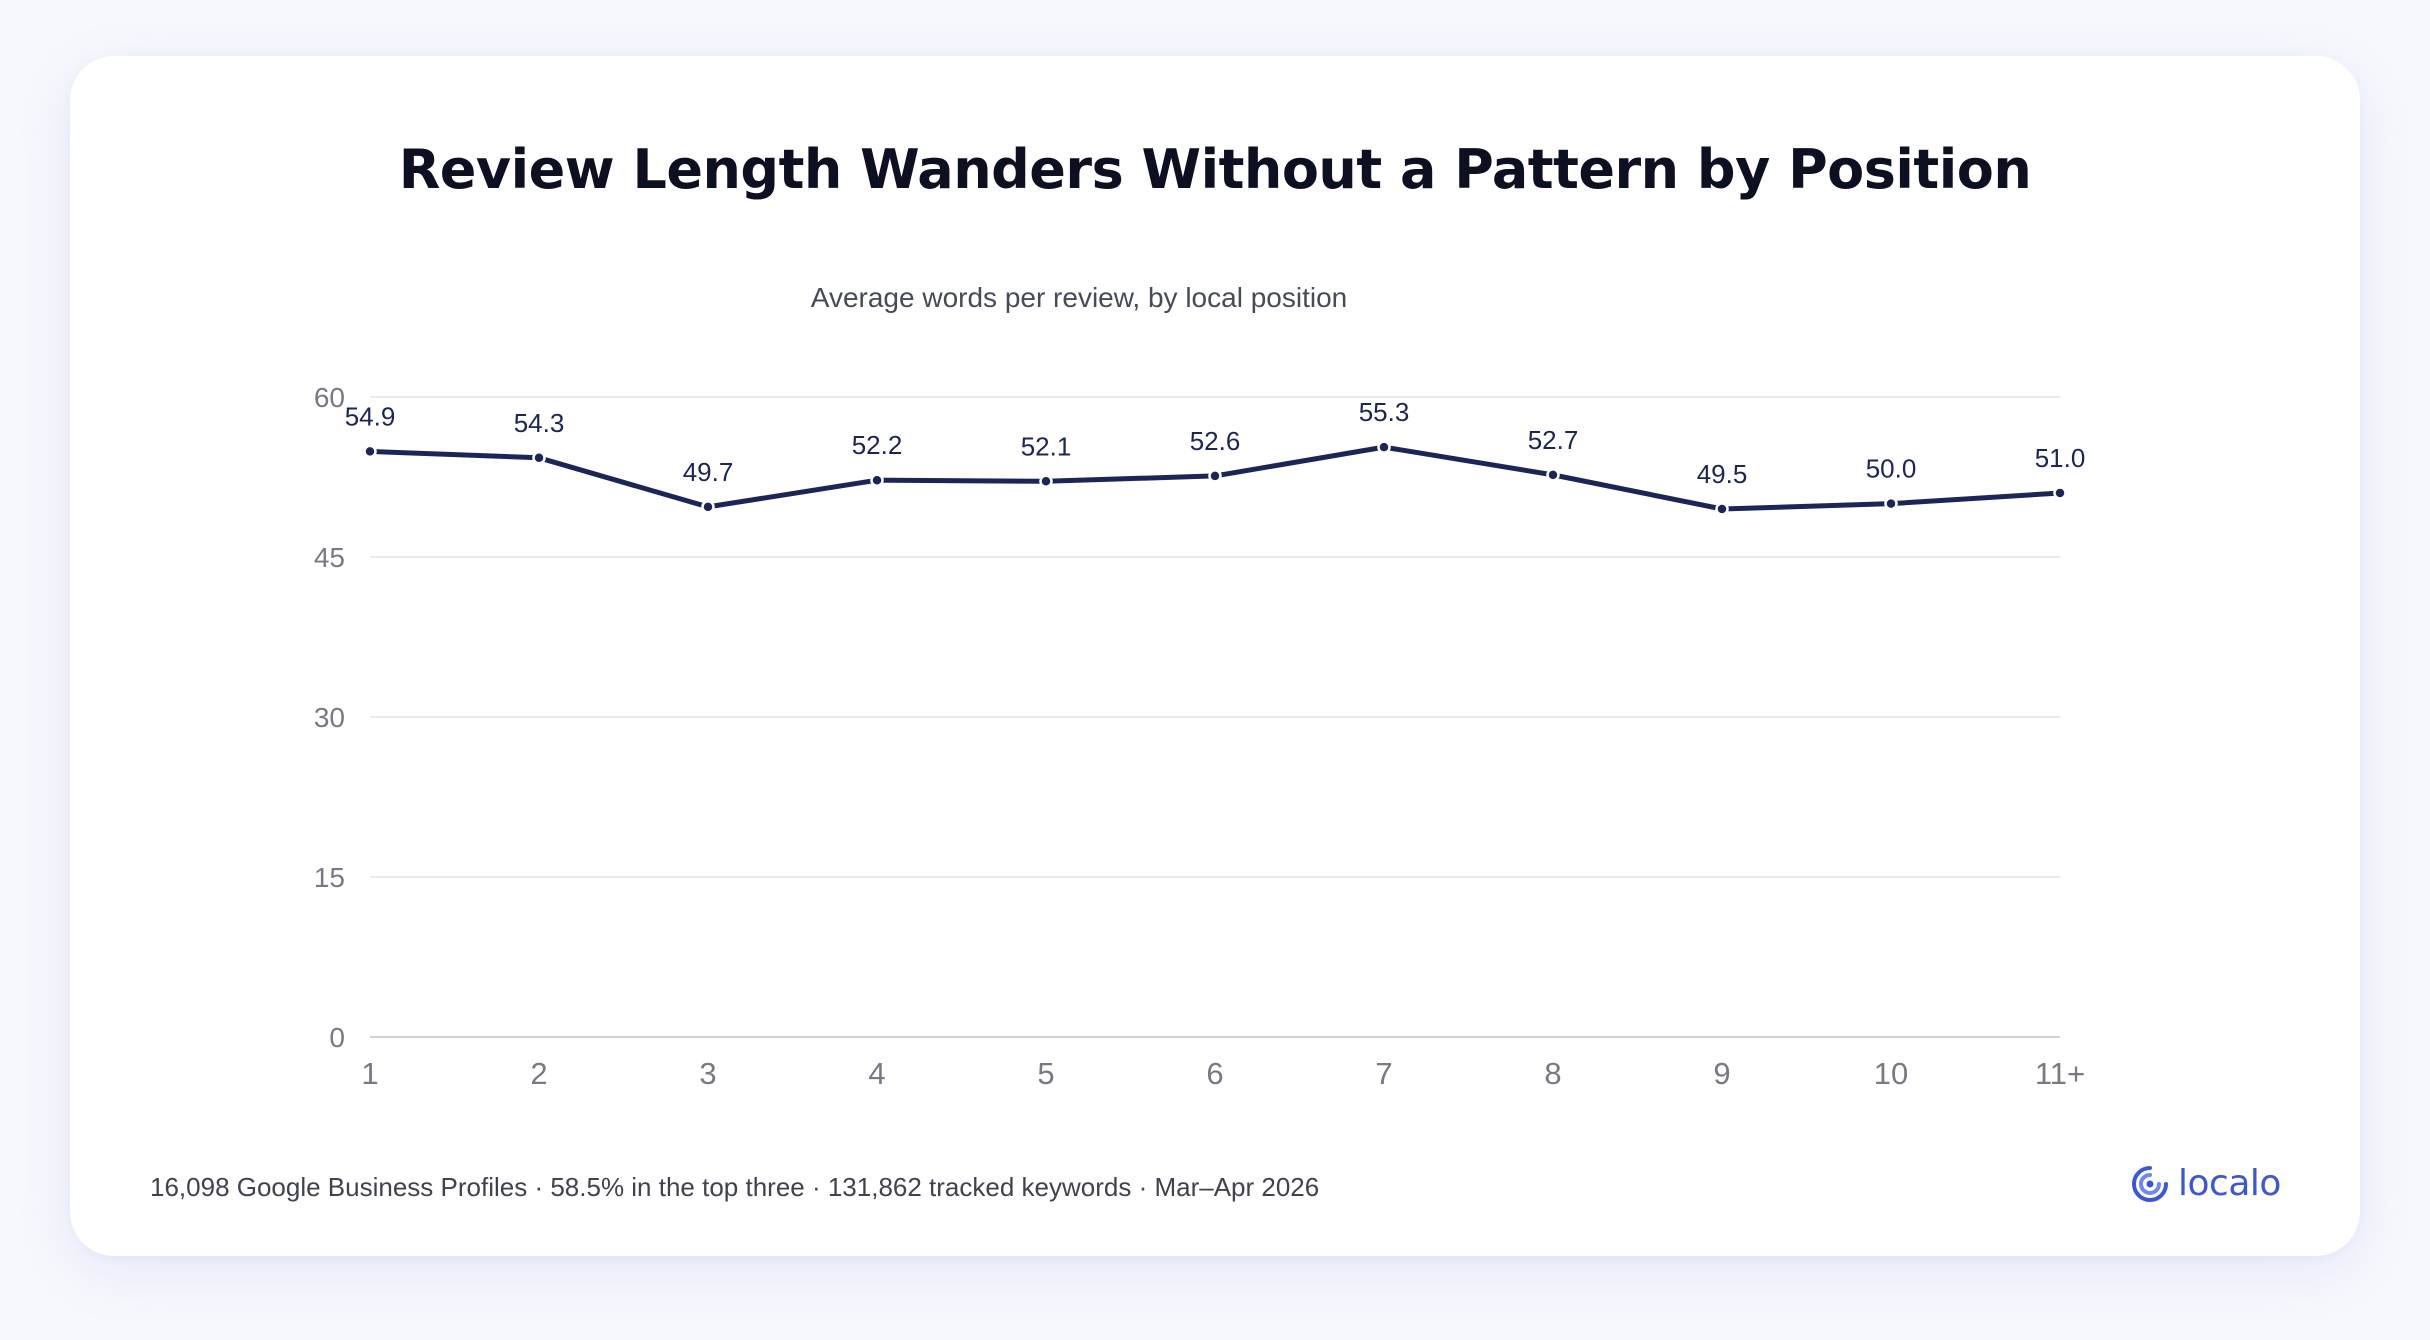  I want to click on x-tick-label: 7, so click(1383, 1073).